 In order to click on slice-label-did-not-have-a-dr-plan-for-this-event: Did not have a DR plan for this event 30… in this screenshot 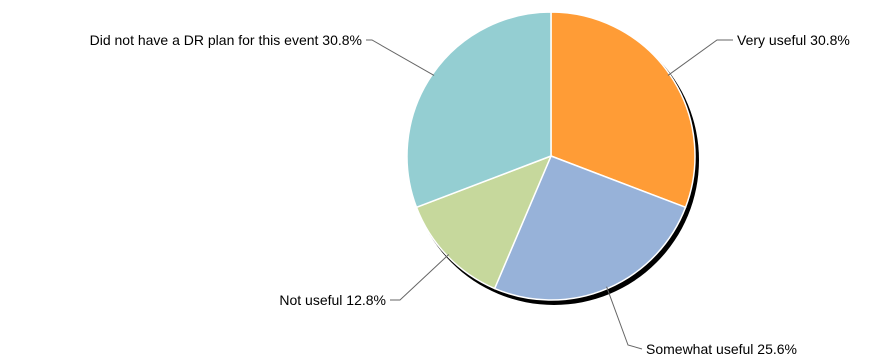, I will do `click(226, 40)`.